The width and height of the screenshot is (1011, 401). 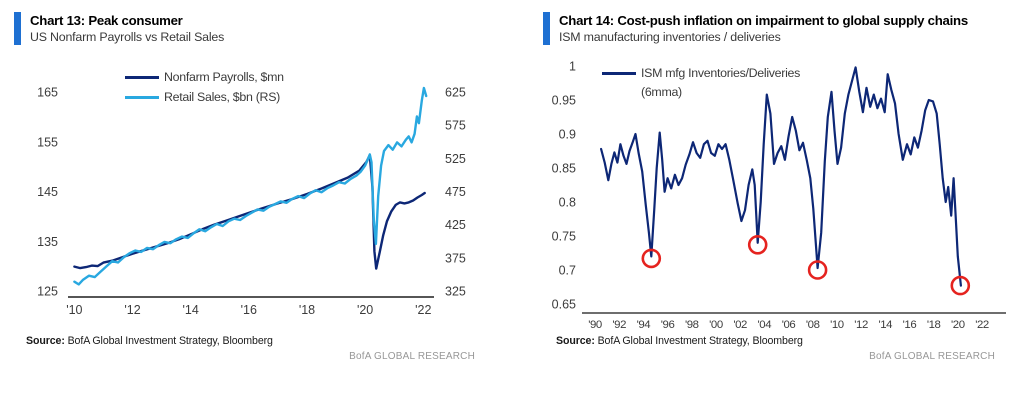 What do you see at coordinates (224, 77) in the screenshot?
I see `legend-label: Nonfarm Payrolls, $mn` at bounding box center [224, 77].